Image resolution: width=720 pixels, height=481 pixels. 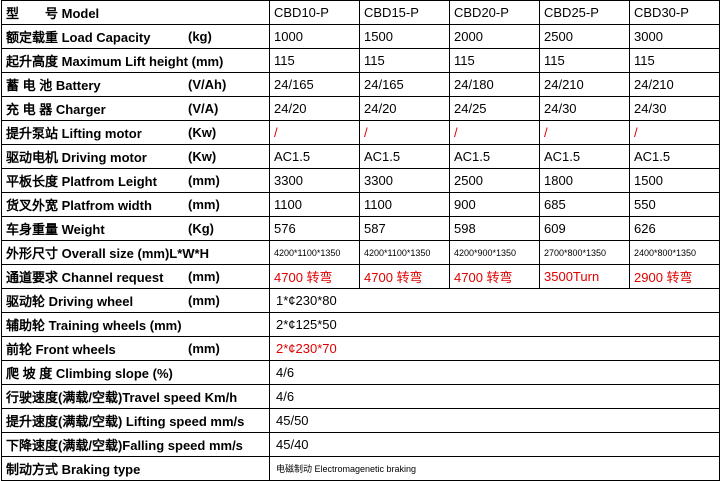 I want to click on label-text: 货叉外宽 Platfrom width, so click(x=79, y=205).